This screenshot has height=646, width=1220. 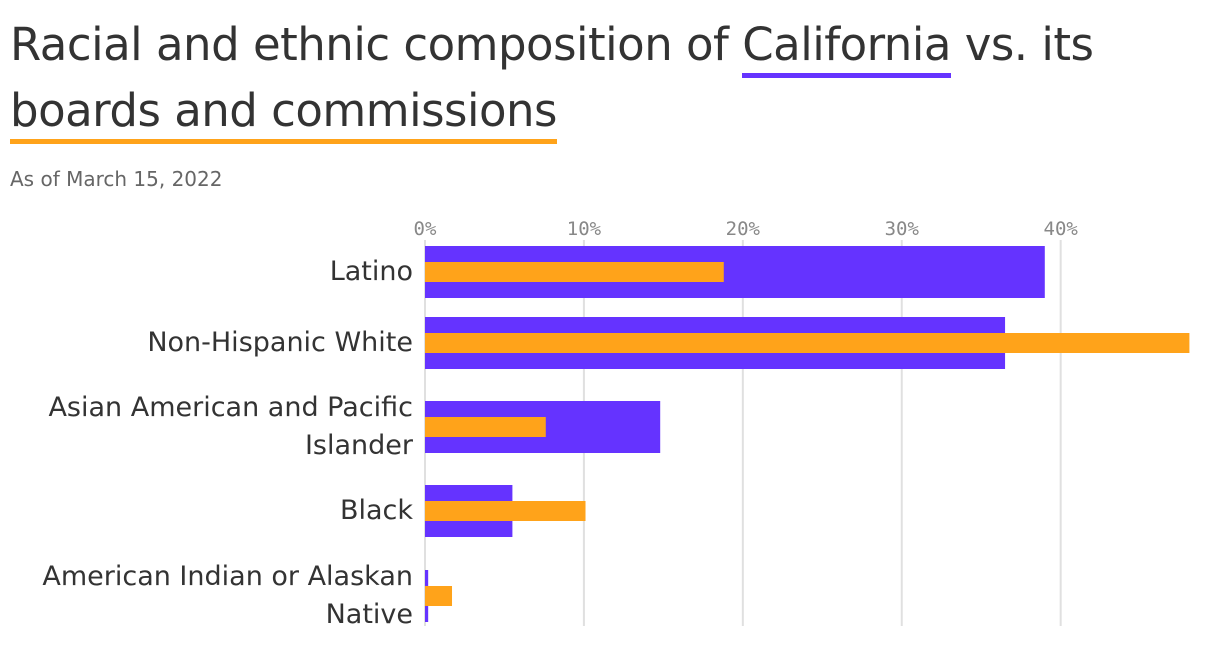 What do you see at coordinates (376, 510) in the screenshot?
I see `y-tick-label: Black` at bounding box center [376, 510].